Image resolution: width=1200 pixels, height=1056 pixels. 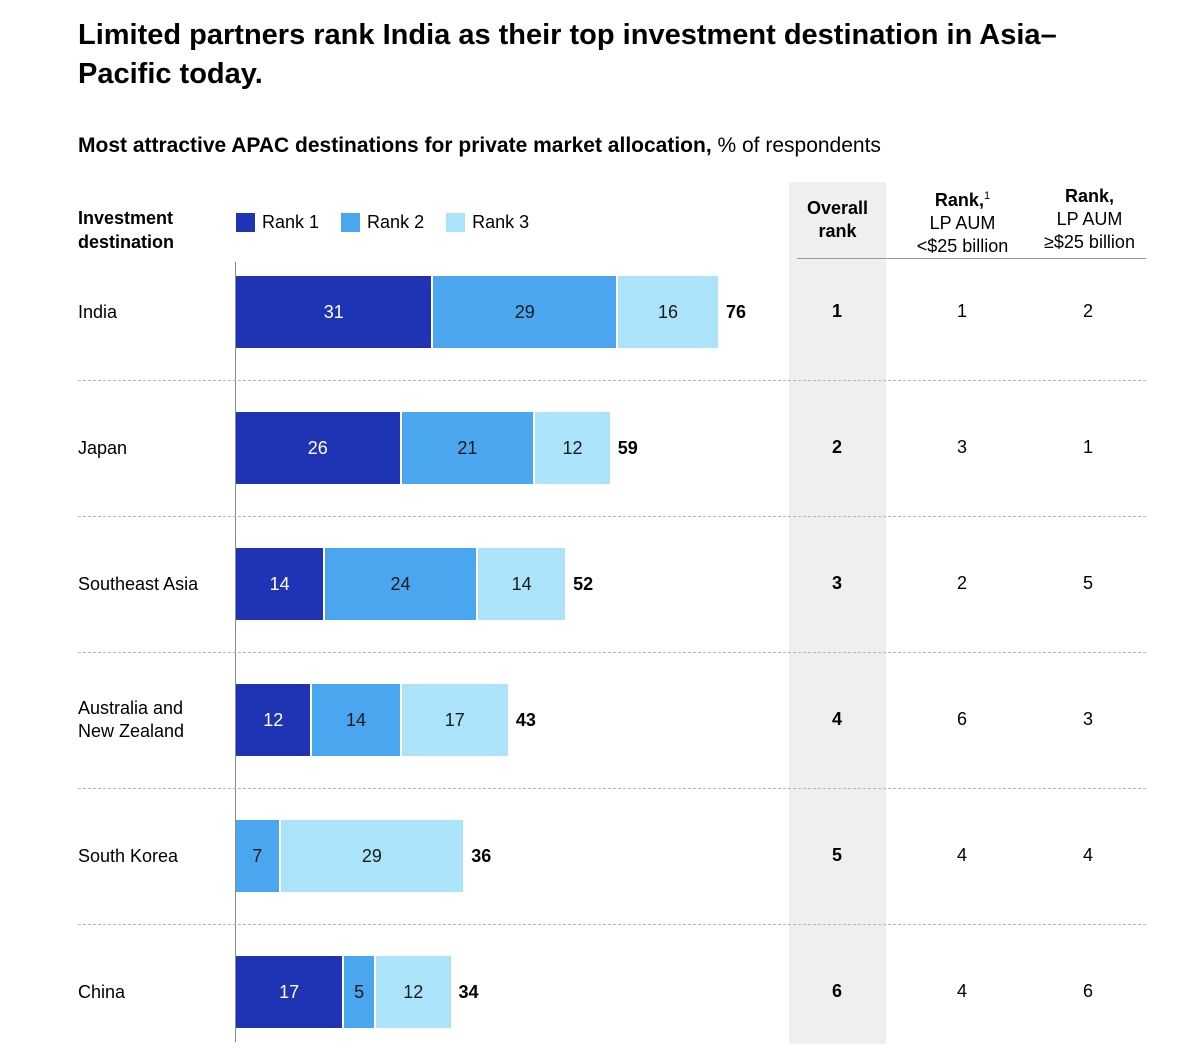 What do you see at coordinates (131, 708) in the screenshot?
I see `row-label-line: Australia and` at bounding box center [131, 708].